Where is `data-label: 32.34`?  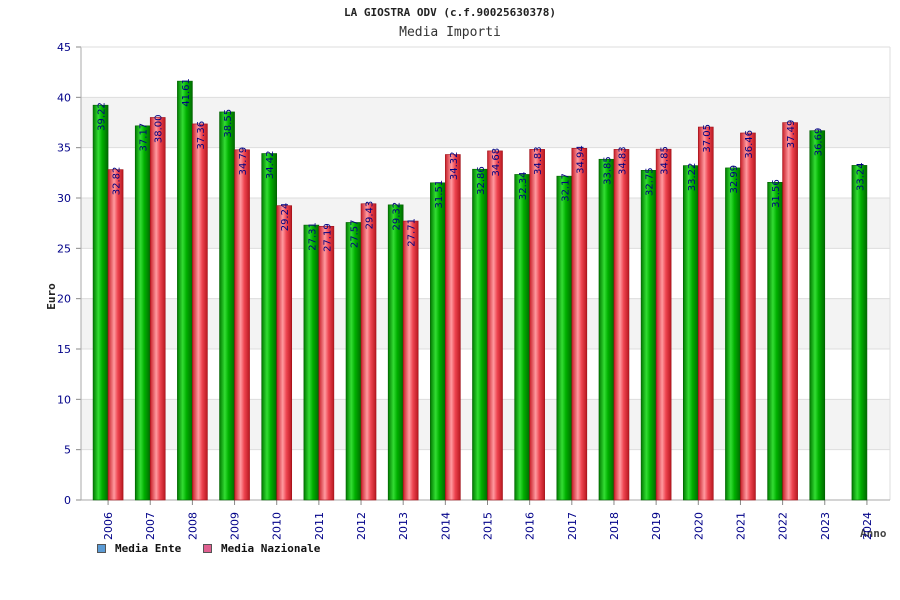 data-label: 32.34 is located at coordinates (523, 185).